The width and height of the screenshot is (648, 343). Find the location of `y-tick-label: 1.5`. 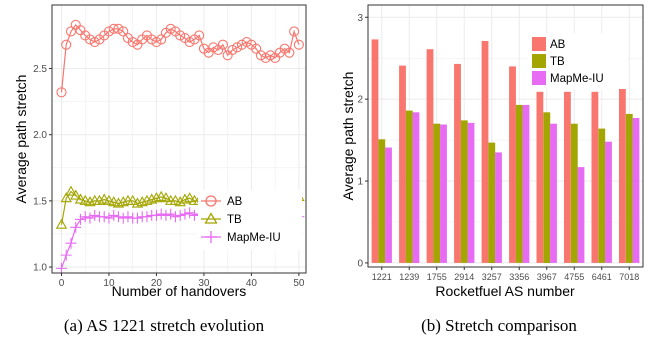

y-tick-label: 1.5 is located at coordinates (40, 201).